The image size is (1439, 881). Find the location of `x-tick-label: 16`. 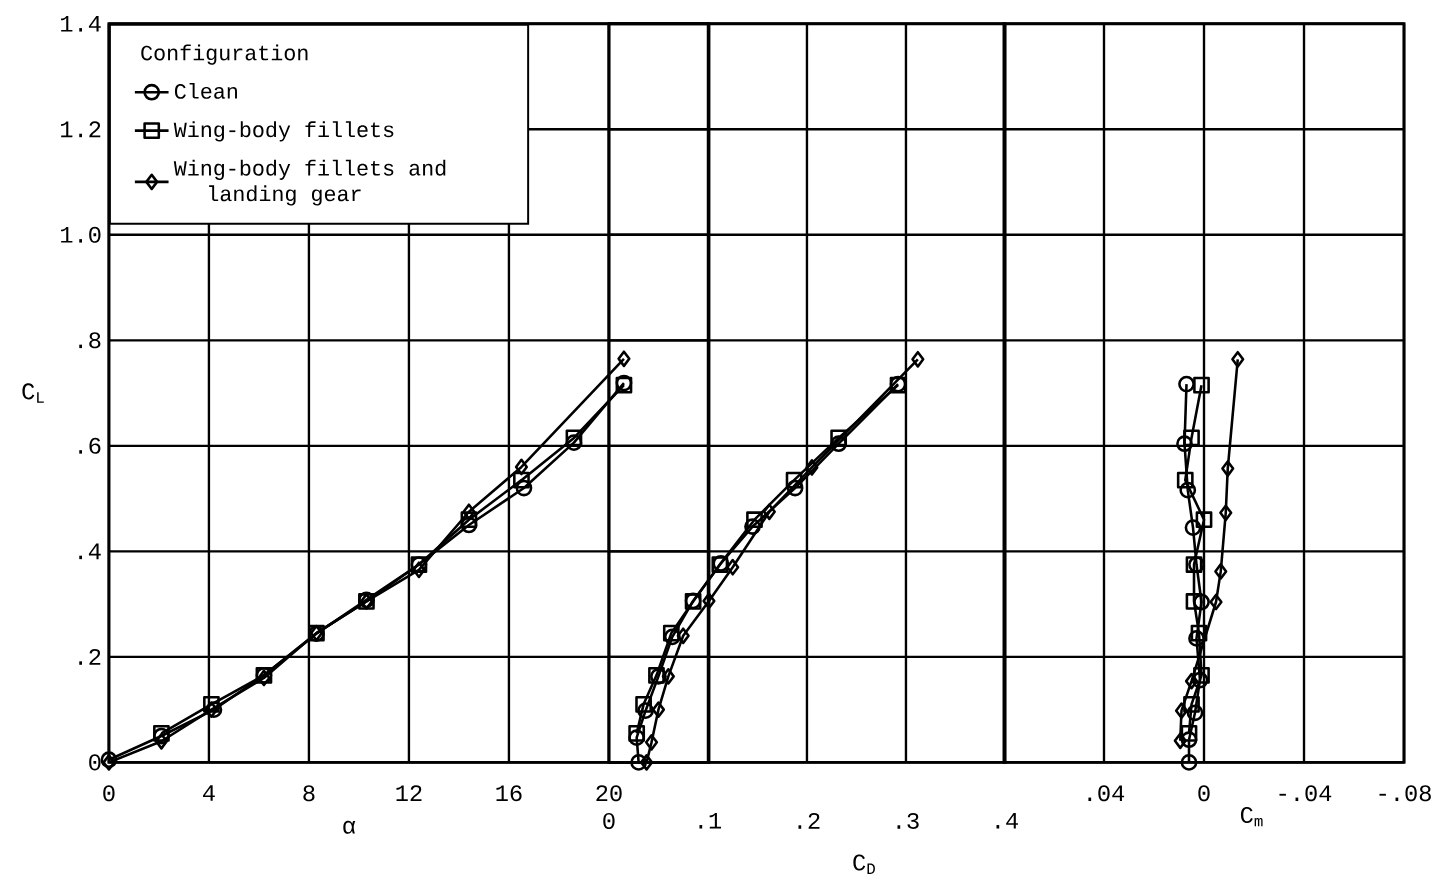

x-tick-label: 16 is located at coordinates (509, 793).